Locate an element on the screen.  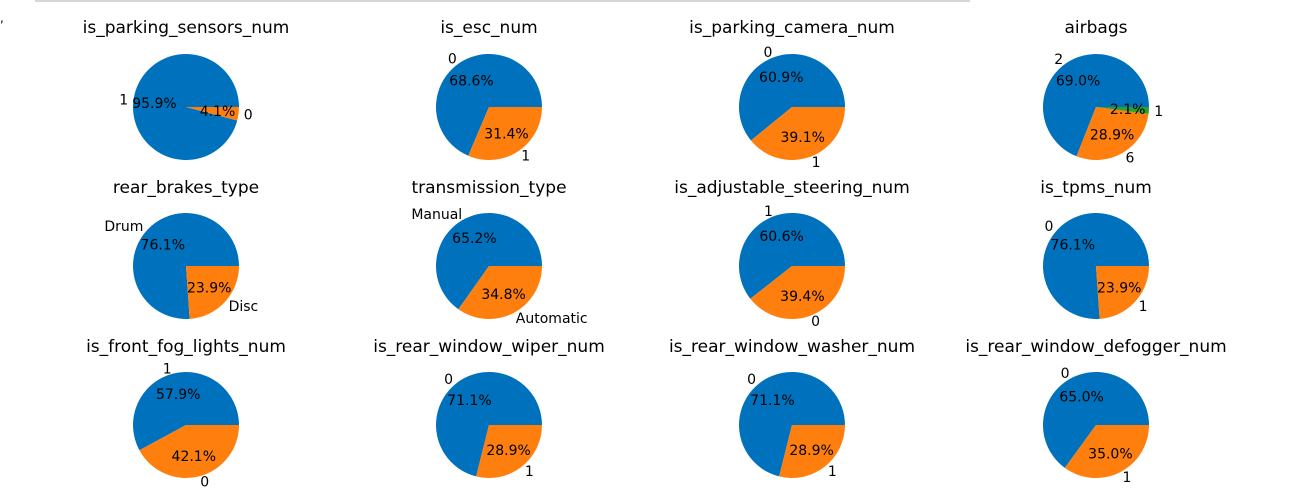
chart-title: is_esc_num is located at coordinates (488, 28).